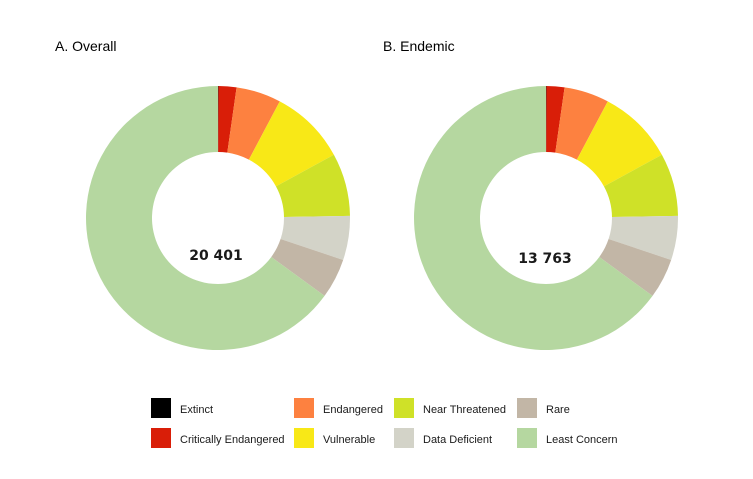 The height and width of the screenshot is (479, 753). What do you see at coordinates (307, 267) in the screenshot?
I see `slice-overall-rare` at bounding box center [307, 267].